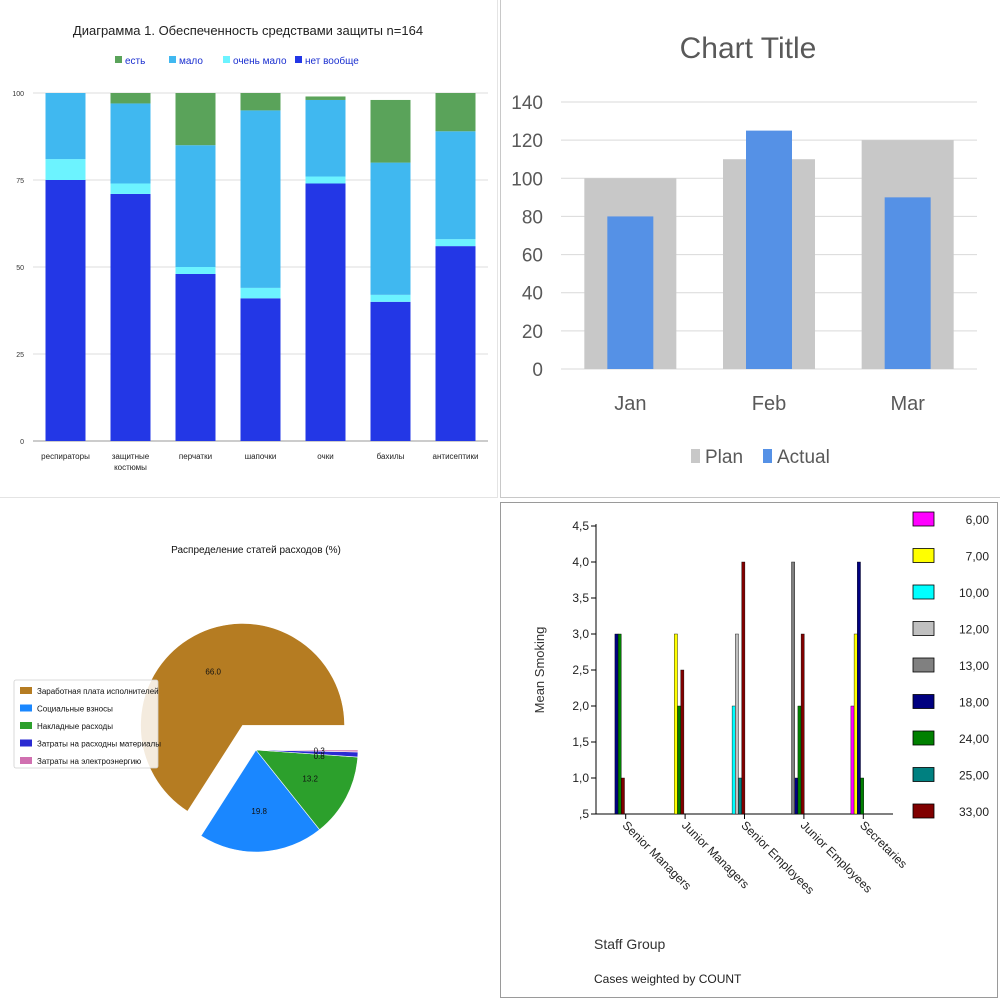  I want to click on y-tick-label: 0, so click(22, 442).